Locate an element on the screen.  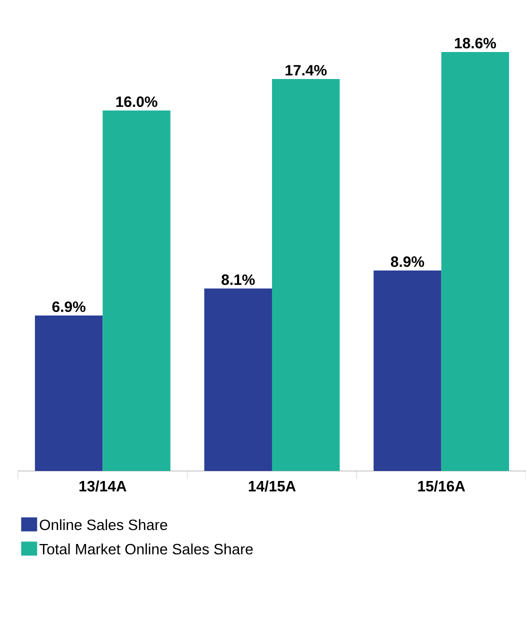
data-label: 18.6% is located at coordinates (475, 43).